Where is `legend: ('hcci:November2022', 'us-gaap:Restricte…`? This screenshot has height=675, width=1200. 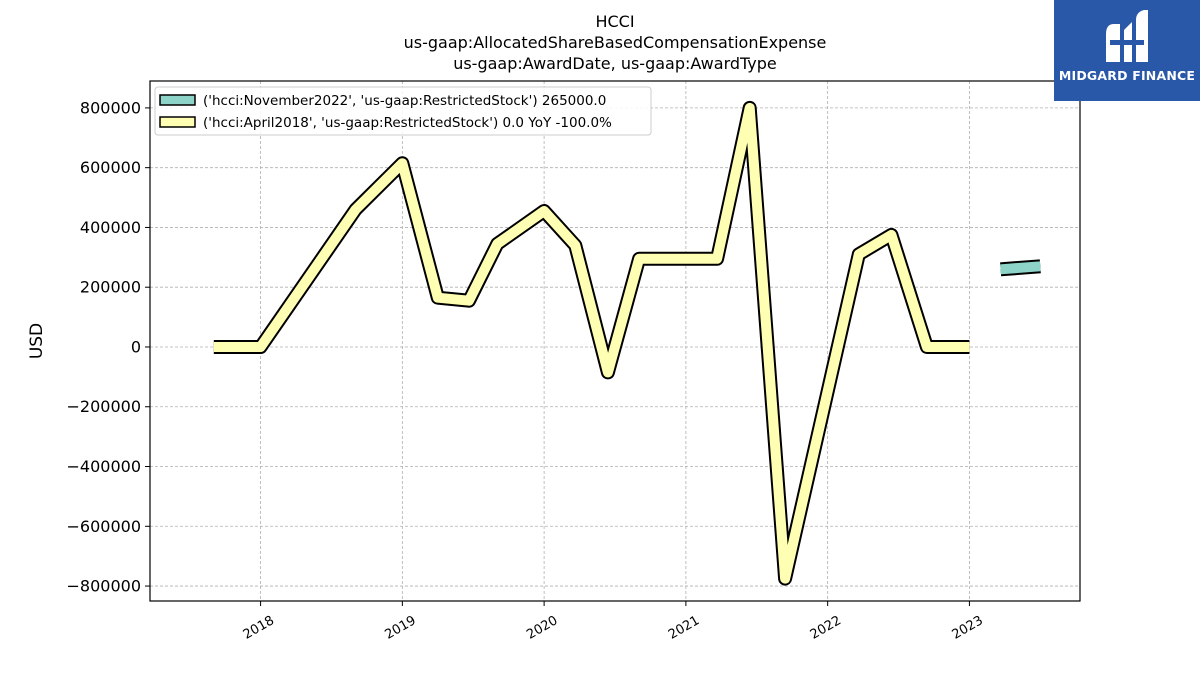
legend: ('hcci:November2022', 'us-gaap:Restricte… is located at coordinates (403, 111).